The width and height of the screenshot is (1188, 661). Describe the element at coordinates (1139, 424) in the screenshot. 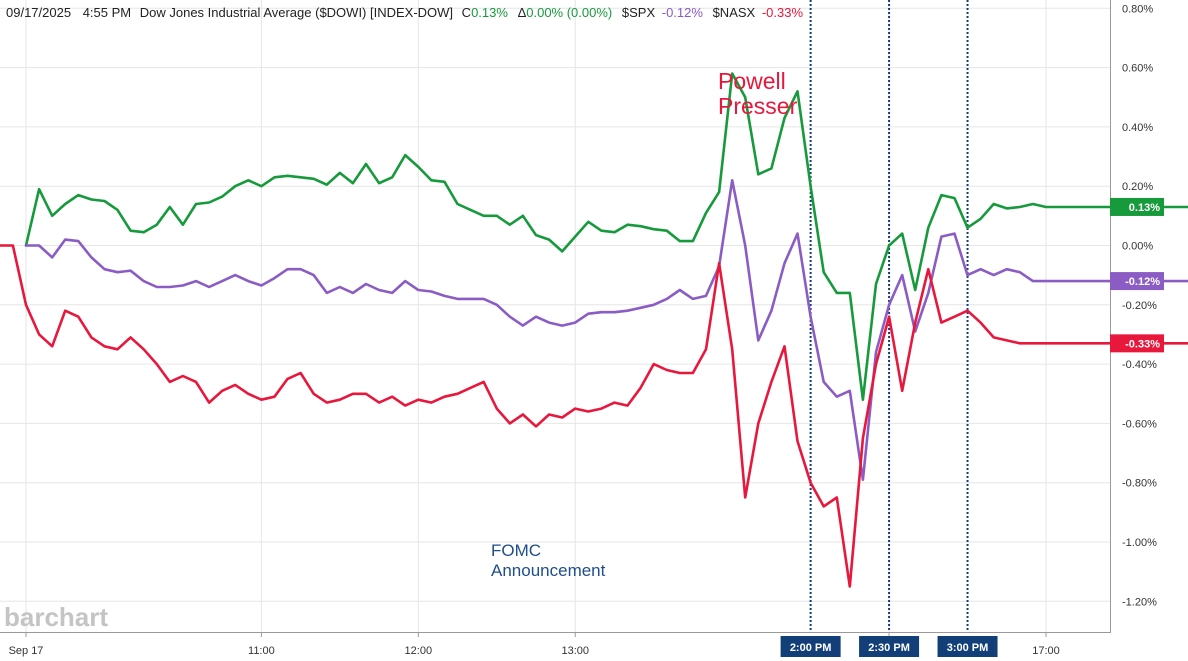

I see `y-tick-label: -0.60%` at that location.